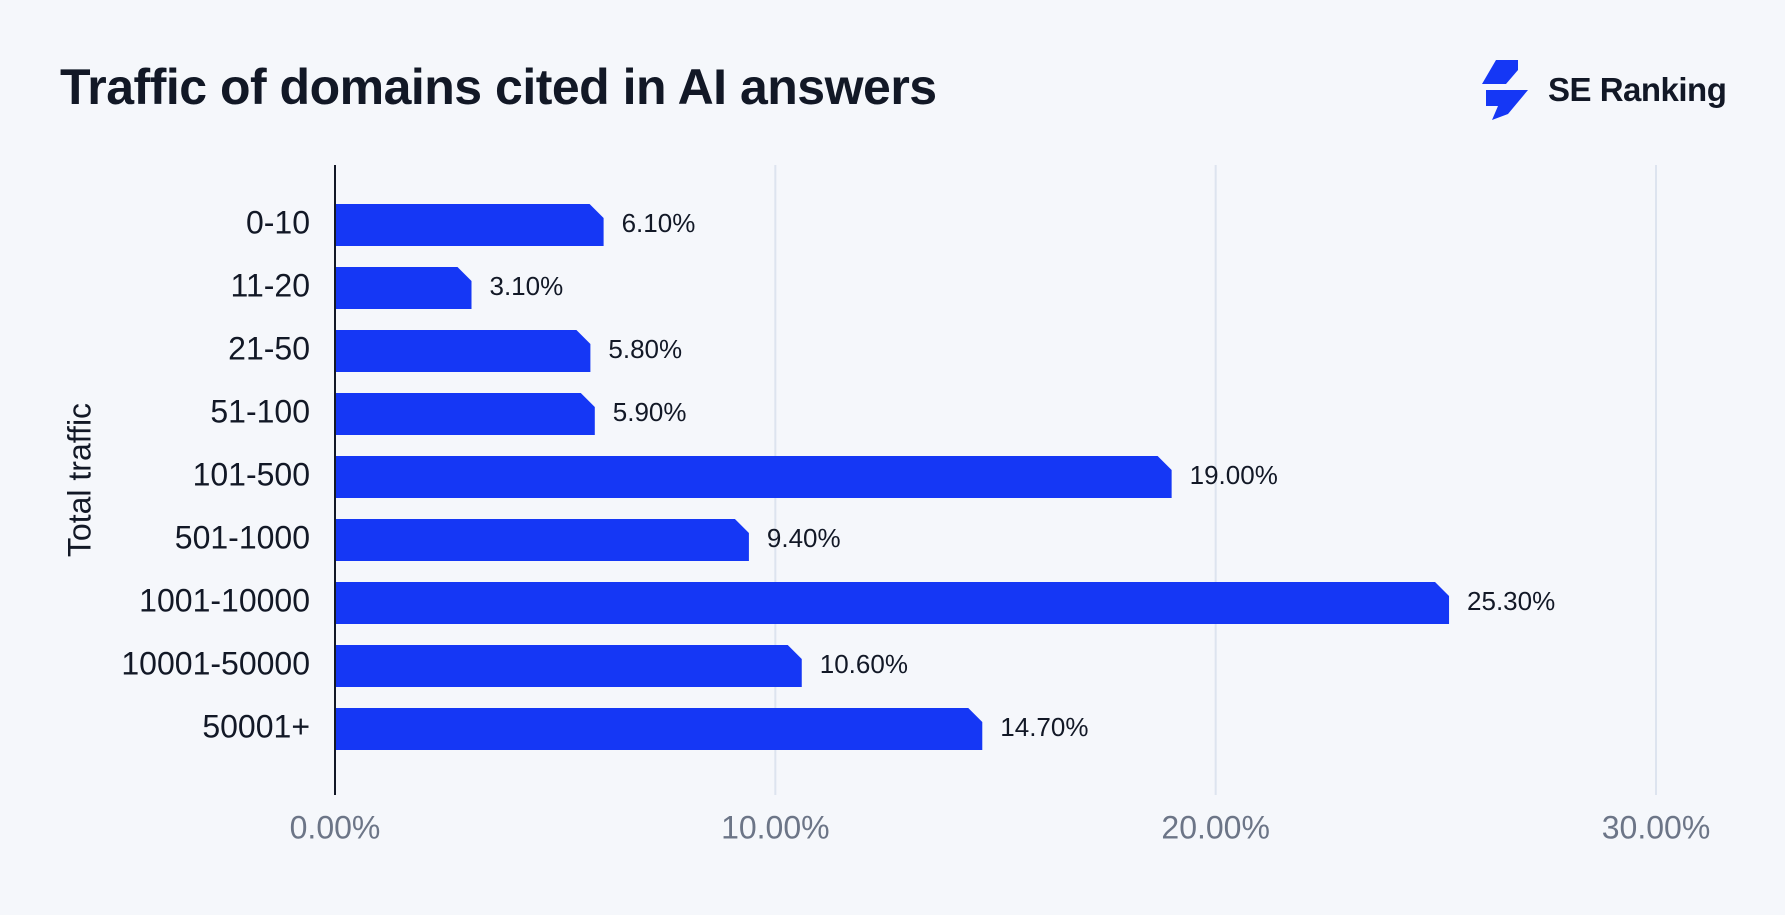 This screenshot has height=915, width=1785. Describe the element at coordinates (527, 286) in the screenshot. I see `value-label: 3.10%` at that location.